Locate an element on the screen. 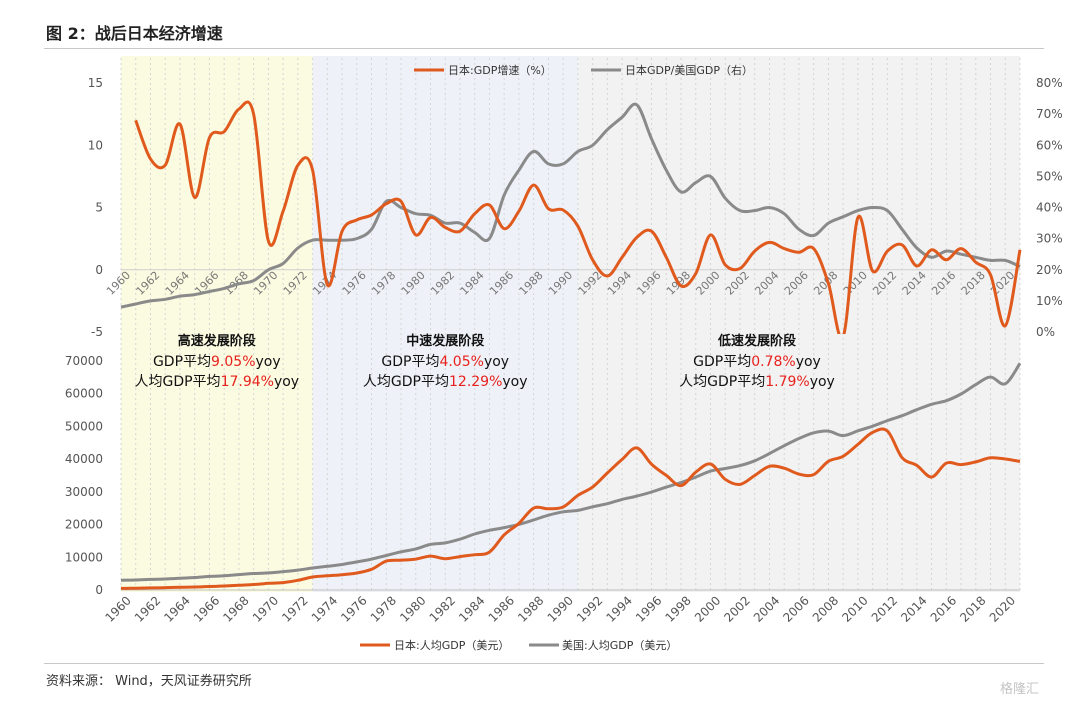 Image resolution: width=1080 pixels, height=707 pixels. stage-gdp-average-part: 4.05% is located at coordinates (461, 362).